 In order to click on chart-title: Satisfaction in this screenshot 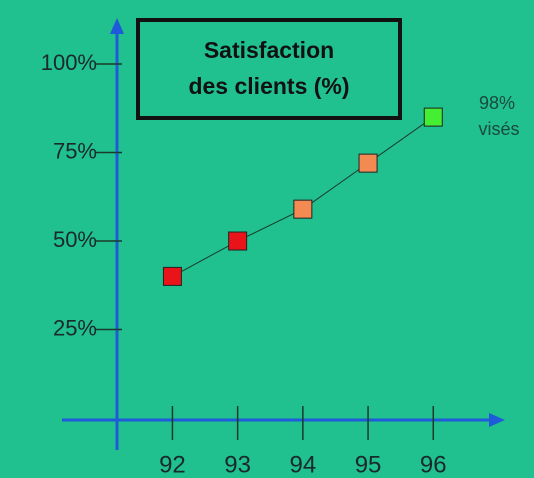, I will do `click(269, 50)`.